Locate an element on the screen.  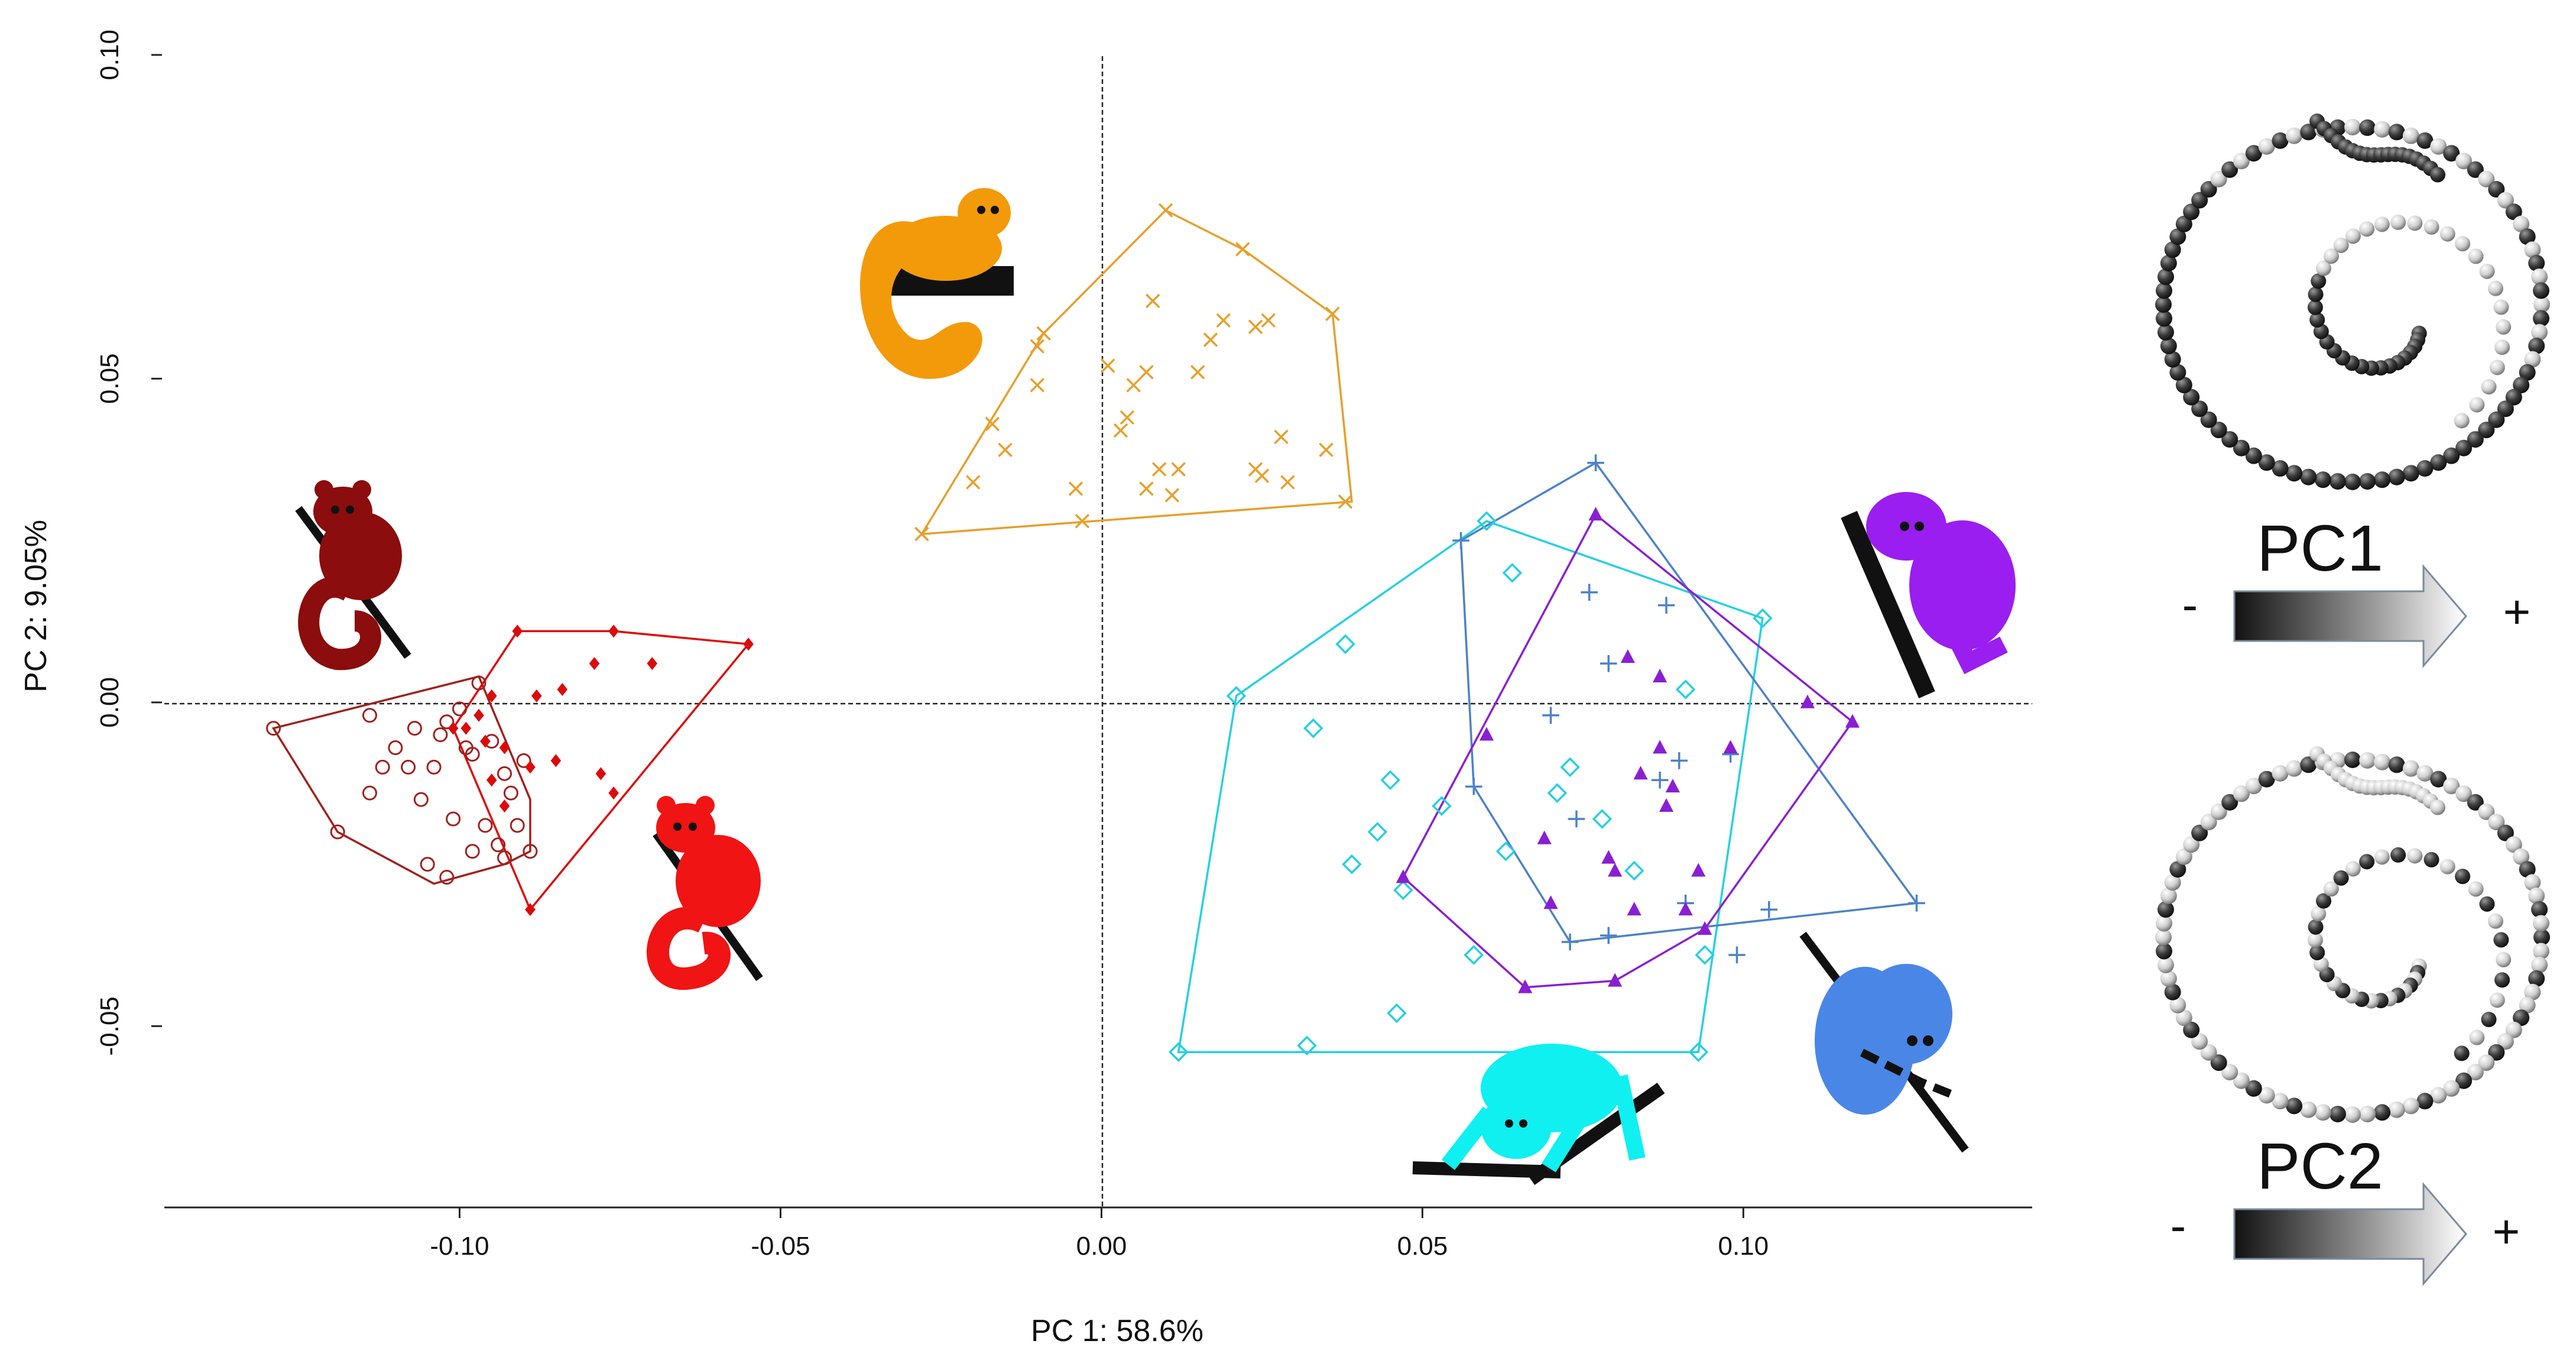
pc1-gradient-legend: PC1 - + is located at coordinates (2356, 590).